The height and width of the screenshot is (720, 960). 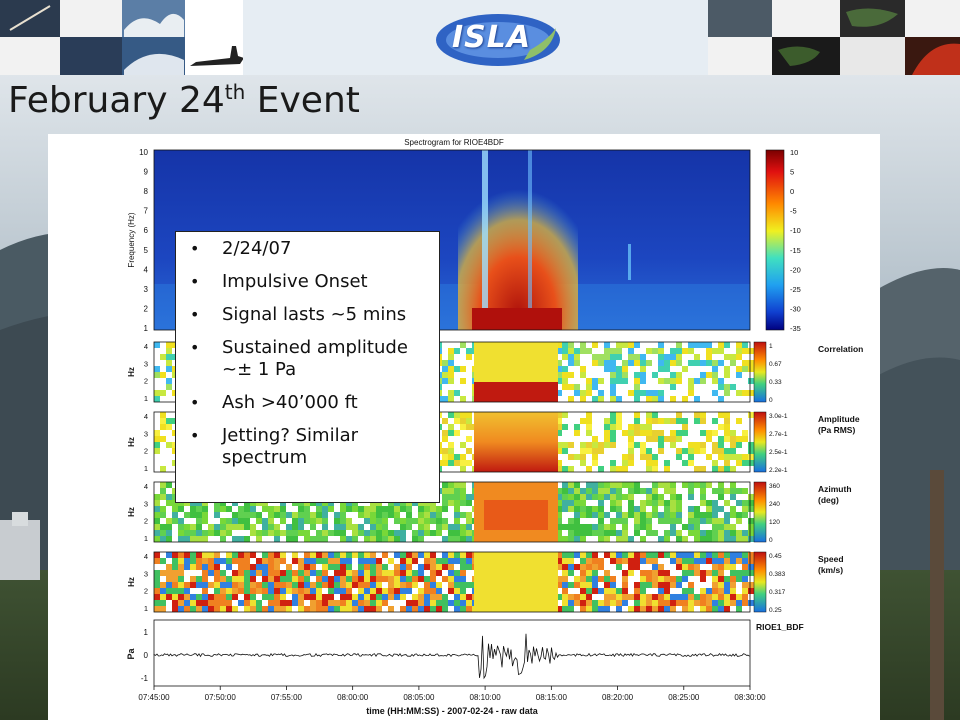 What do you see at coordinates (419, 697) in the screenshot?
I see `time-axis-tick: 08:05:00` at bounding box center [419, 697].